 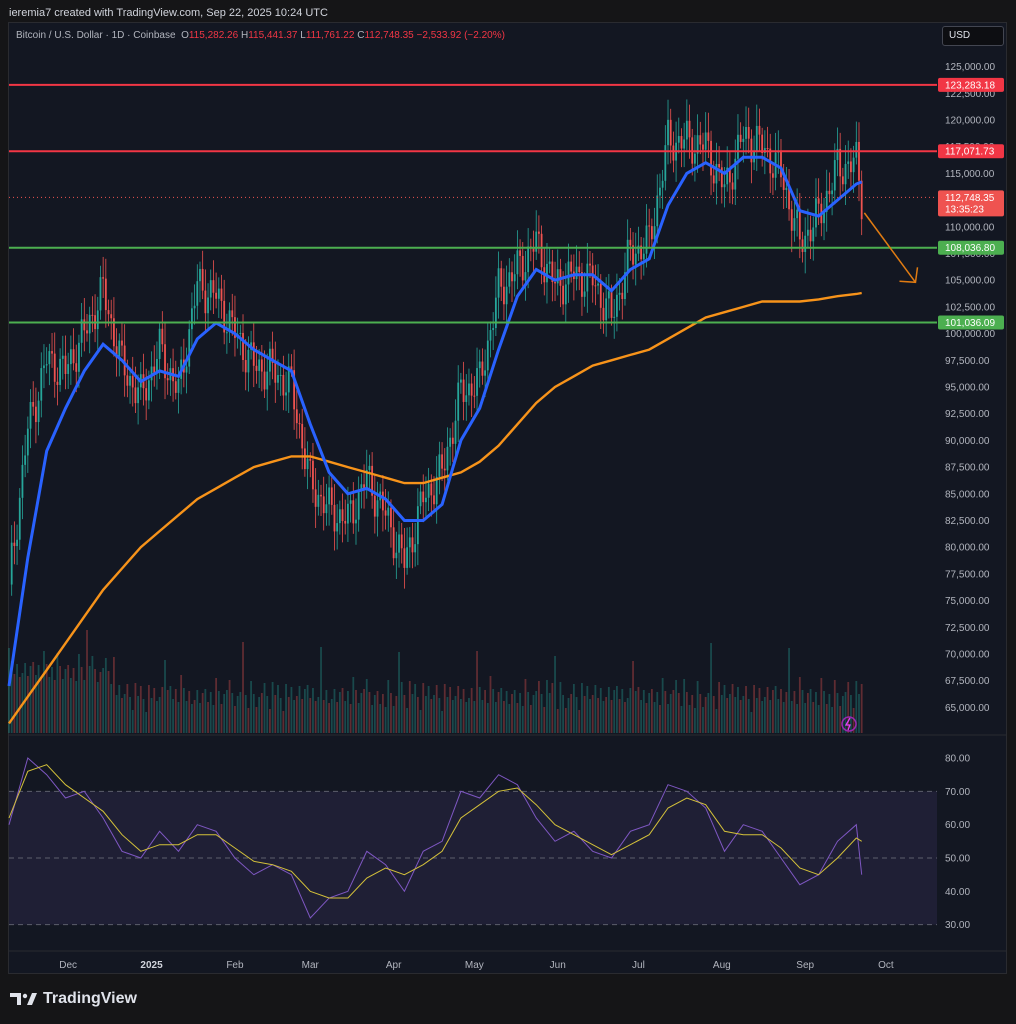 I want to click on currency-button: USD, so click(x=973, y=36).